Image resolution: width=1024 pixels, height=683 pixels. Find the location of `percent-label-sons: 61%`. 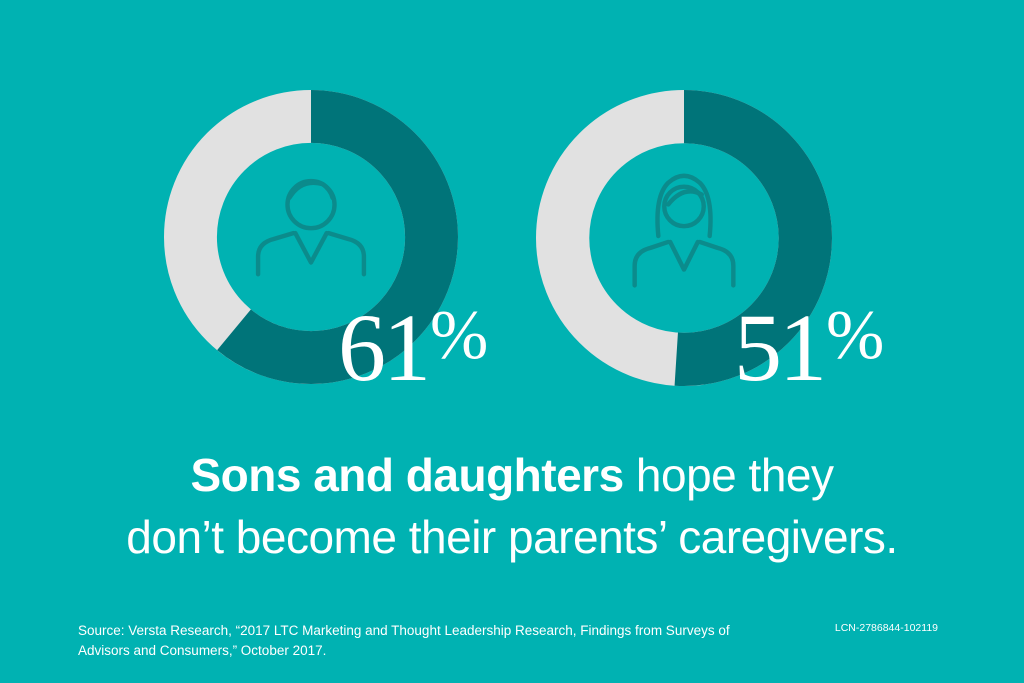

percent-label-sons: 61% is located at coordinates (413, 346).